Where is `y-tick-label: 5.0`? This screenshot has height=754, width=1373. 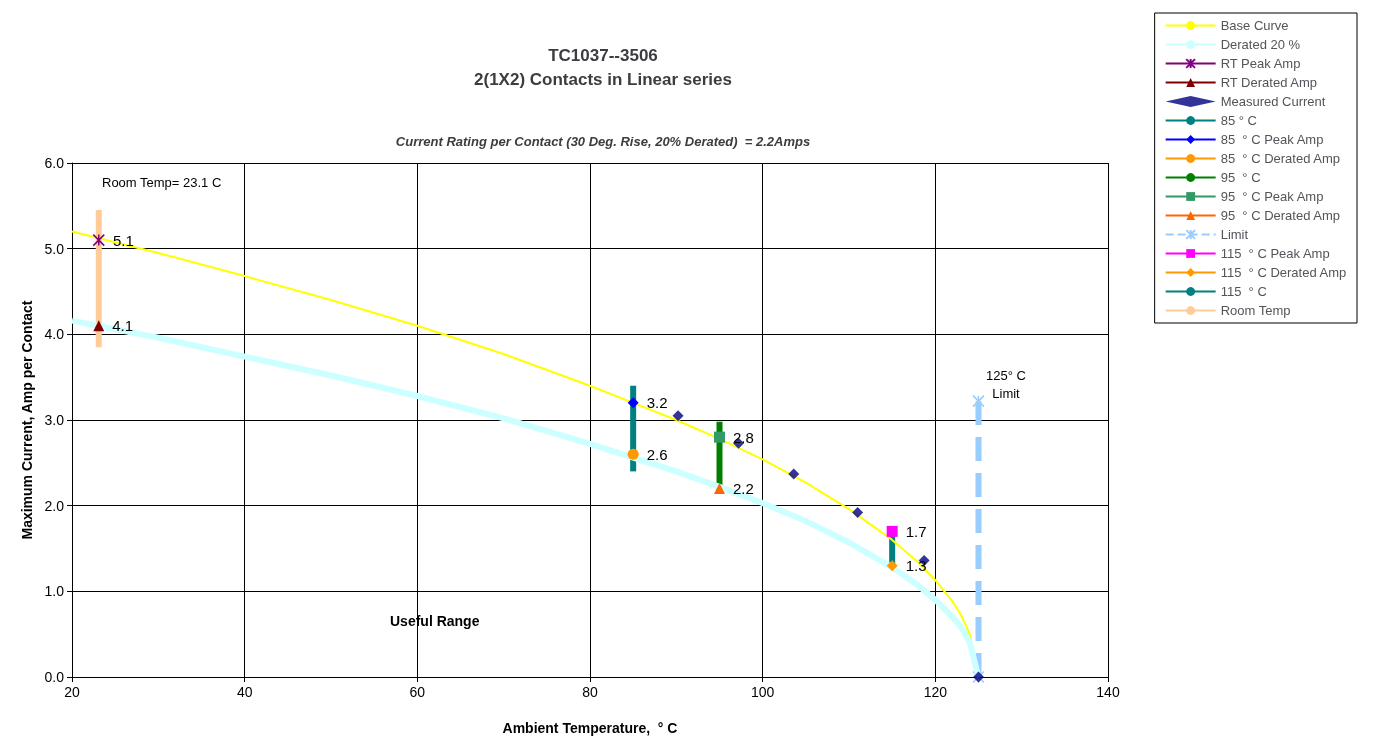 y-tick-label: 5.0 is located at coordinates (54, 248).